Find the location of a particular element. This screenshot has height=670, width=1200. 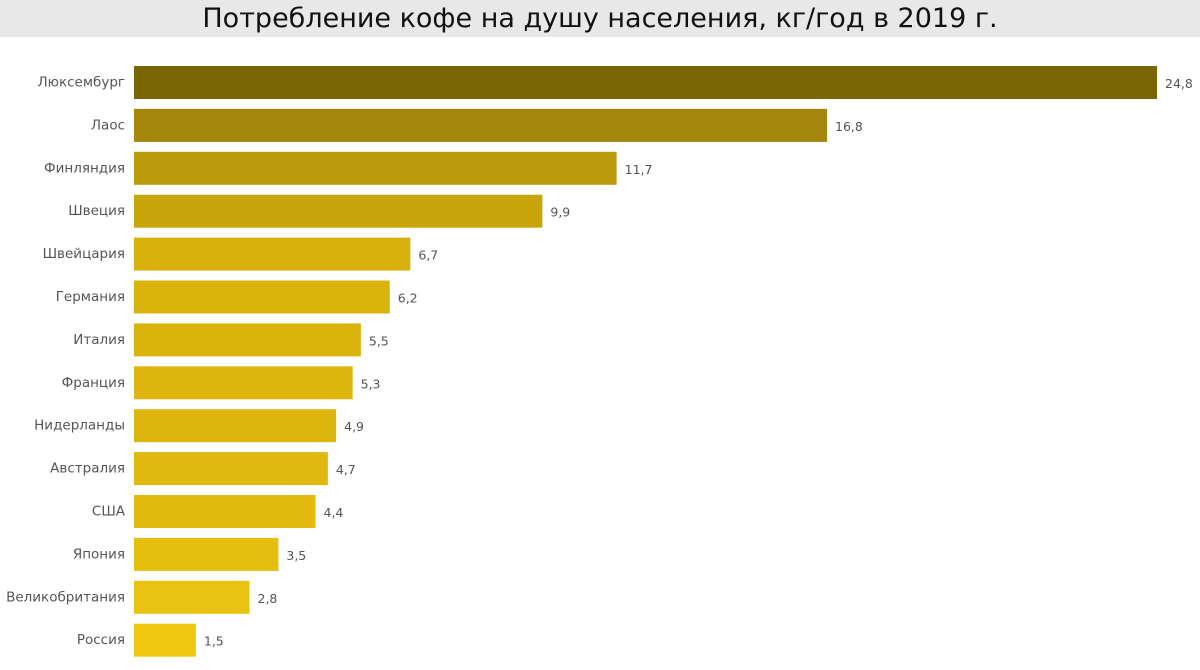

data-label: 9,9 is located at coordinates (560, 212).